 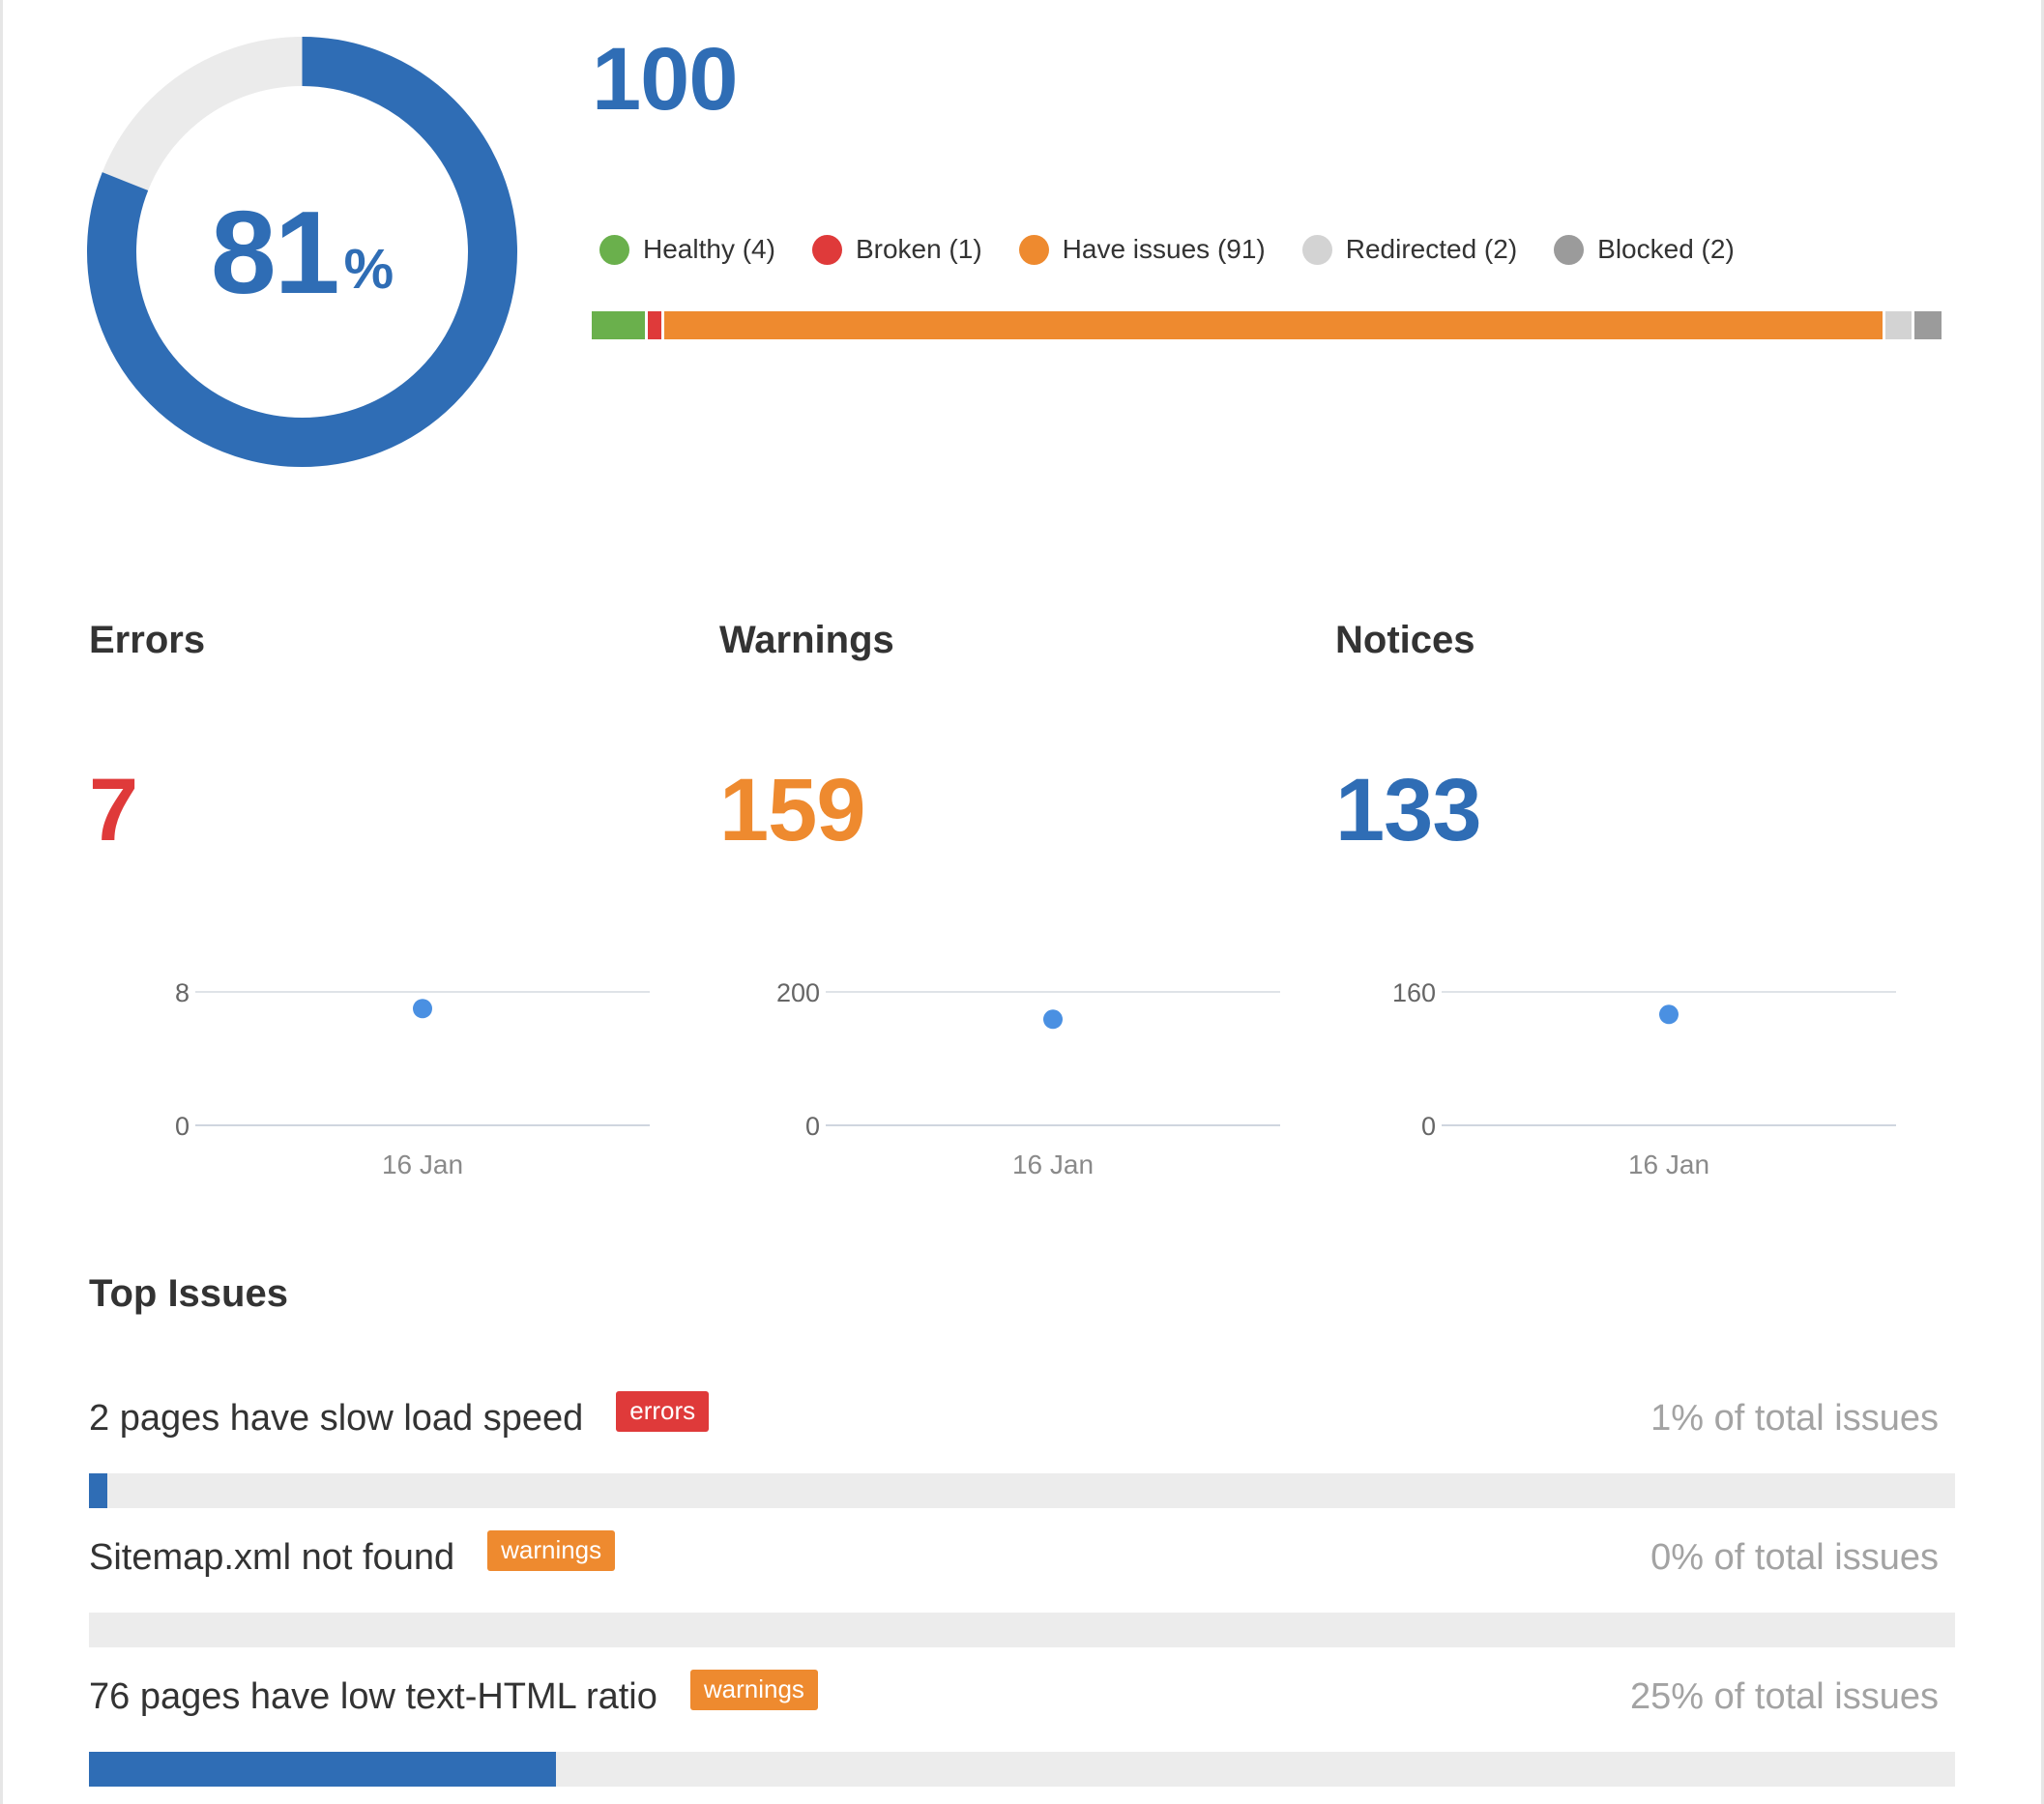 I want to click on donut-score-arc, so click(x=302, y=252).